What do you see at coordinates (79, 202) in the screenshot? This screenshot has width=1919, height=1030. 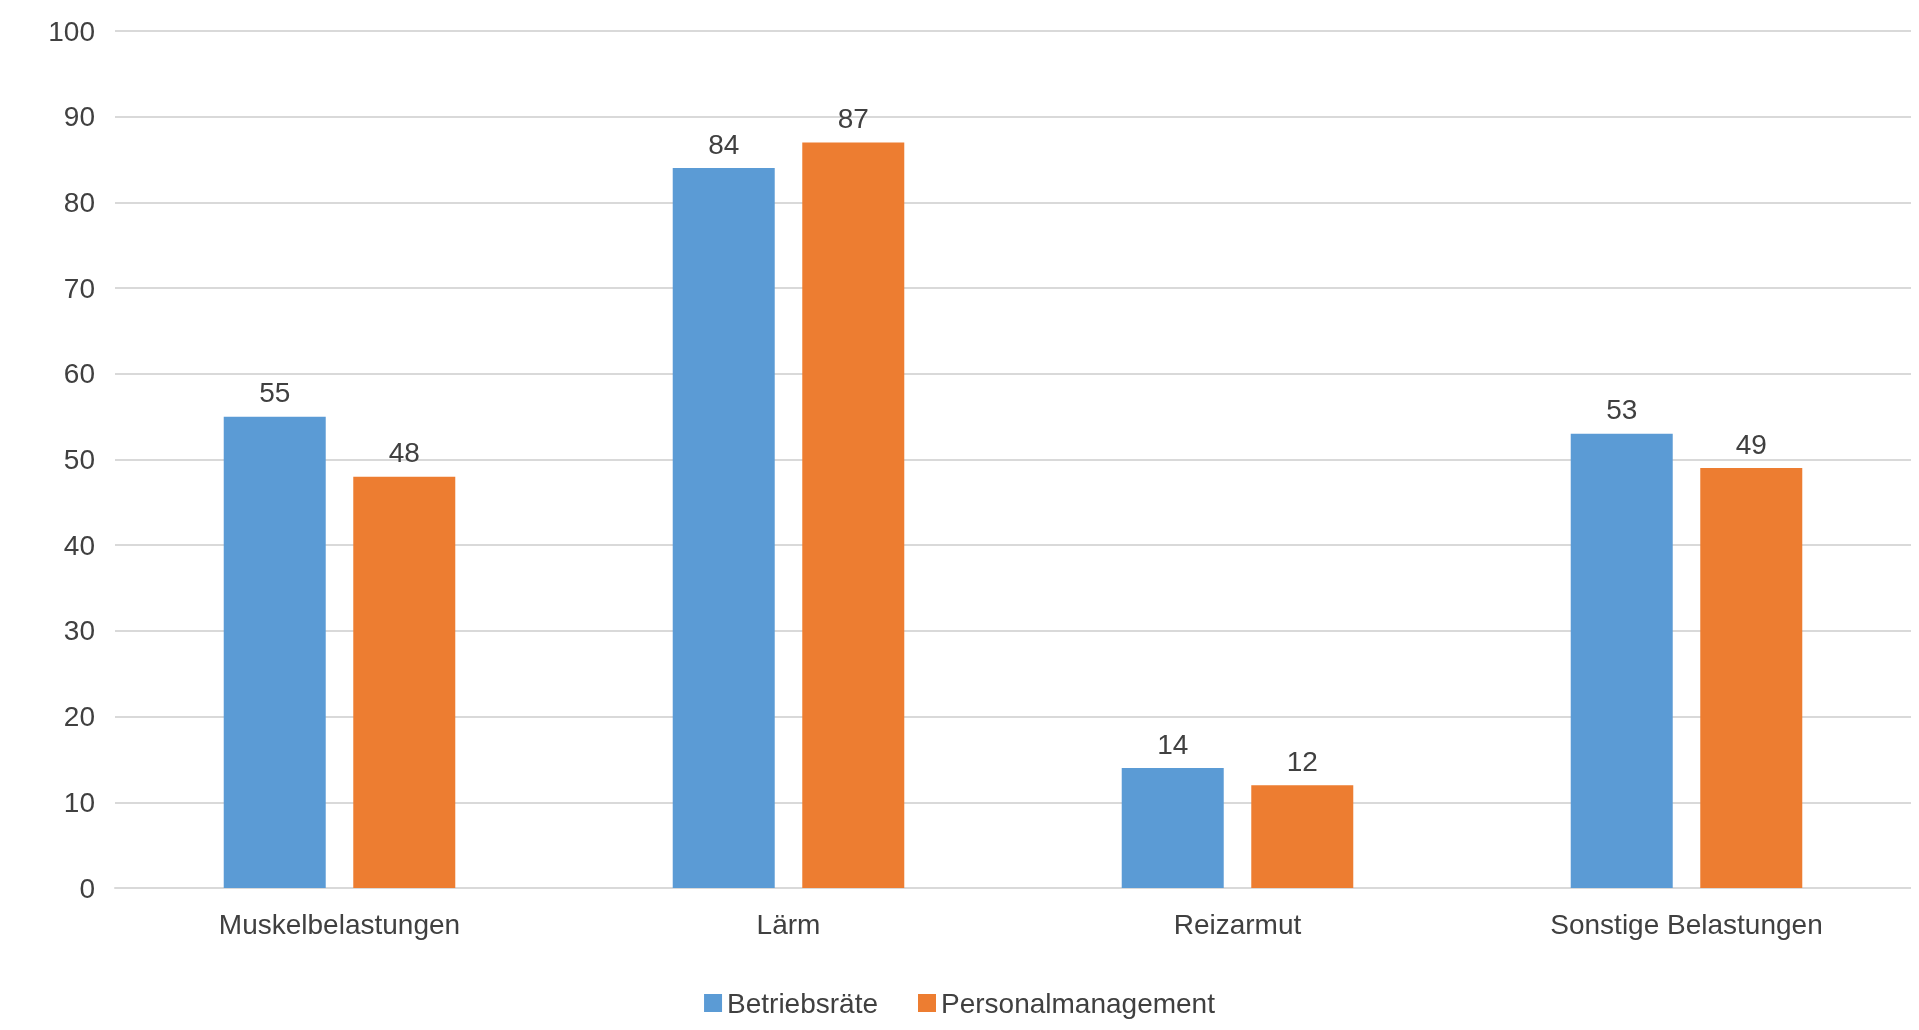 I see `y-tick-label: 80` at bounding box center [79, 202].